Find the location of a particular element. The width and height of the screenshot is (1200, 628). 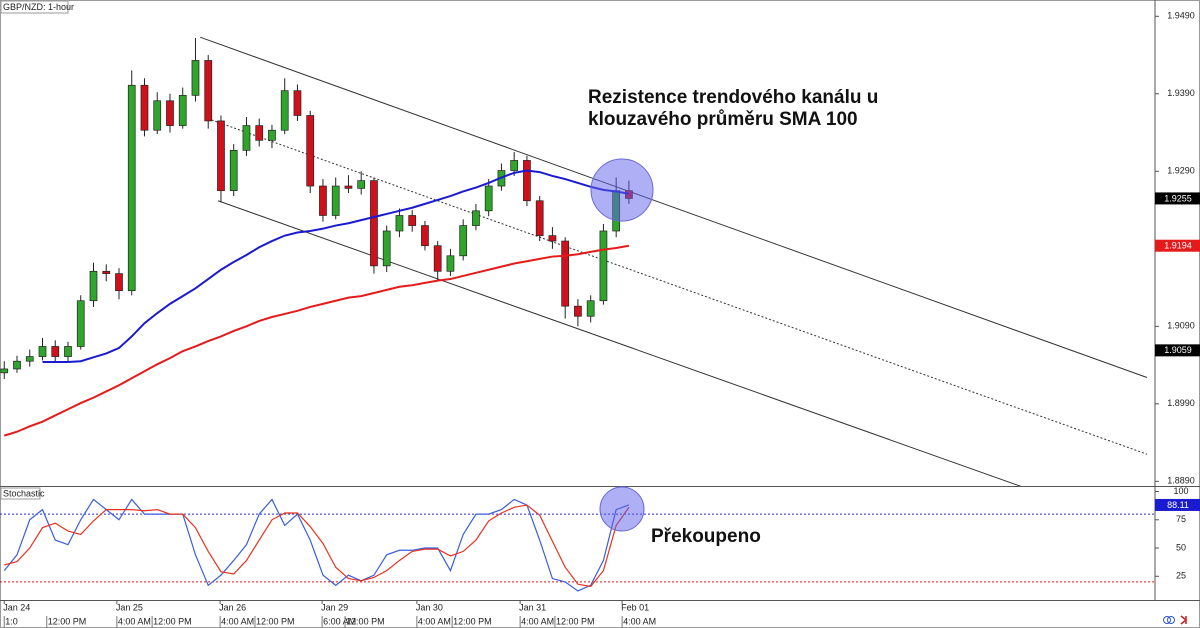

price-tag-label: 88.11 is located at coordinates (1178, 505).